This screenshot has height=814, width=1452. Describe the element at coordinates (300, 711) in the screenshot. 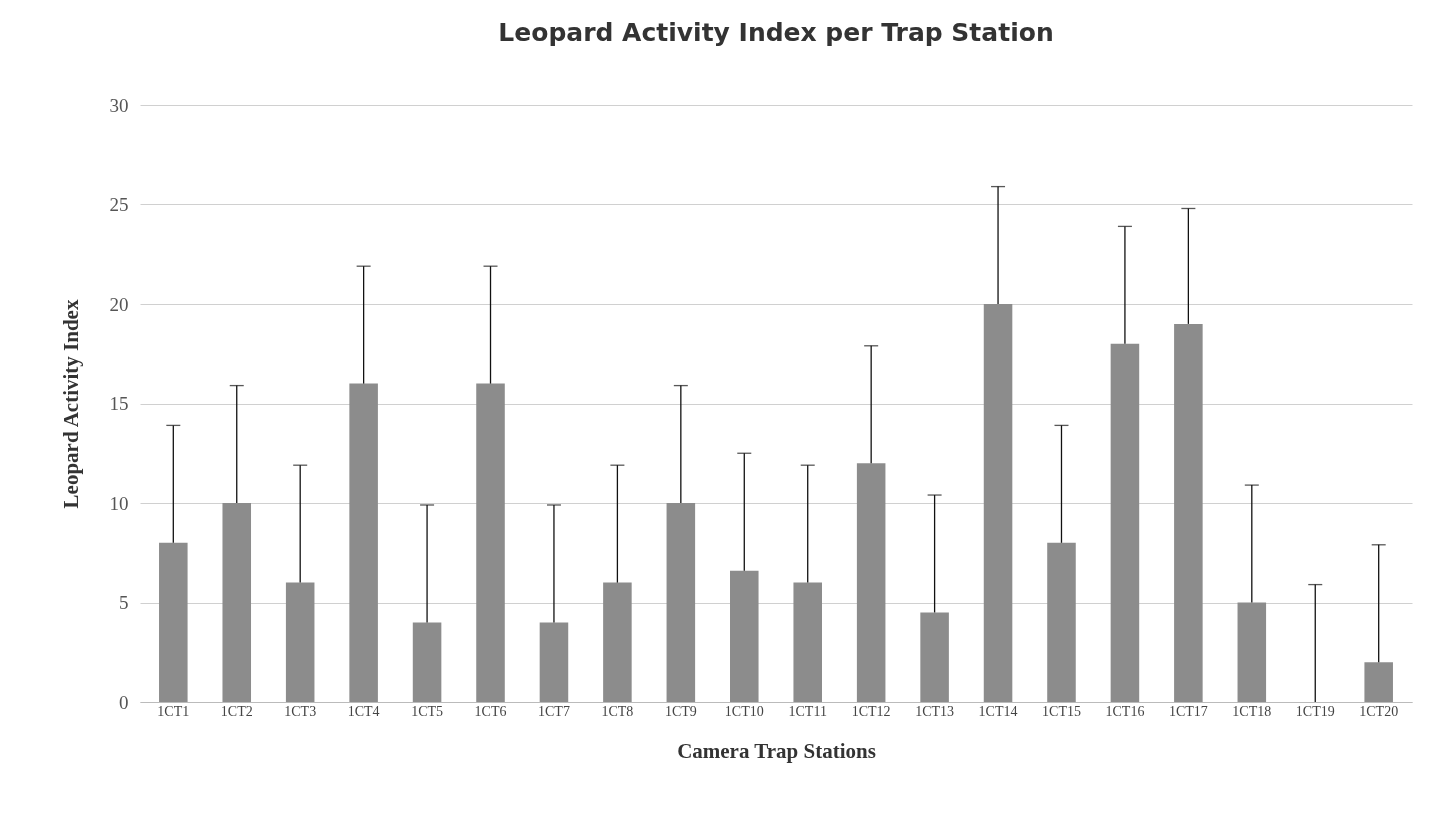

I see `x-tick-label: 1CT3` at that location.